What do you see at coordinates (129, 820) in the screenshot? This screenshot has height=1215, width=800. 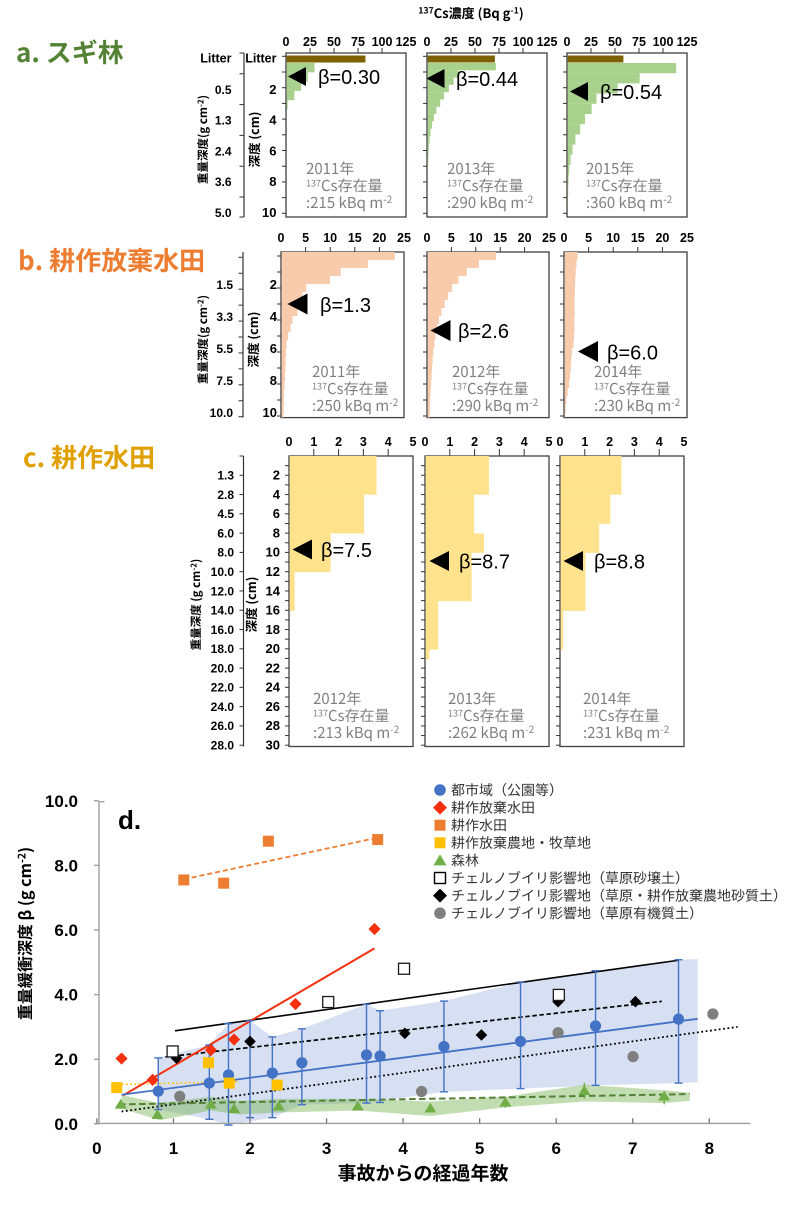 I see `svg-text: d.` at bounding box center [129, 820].